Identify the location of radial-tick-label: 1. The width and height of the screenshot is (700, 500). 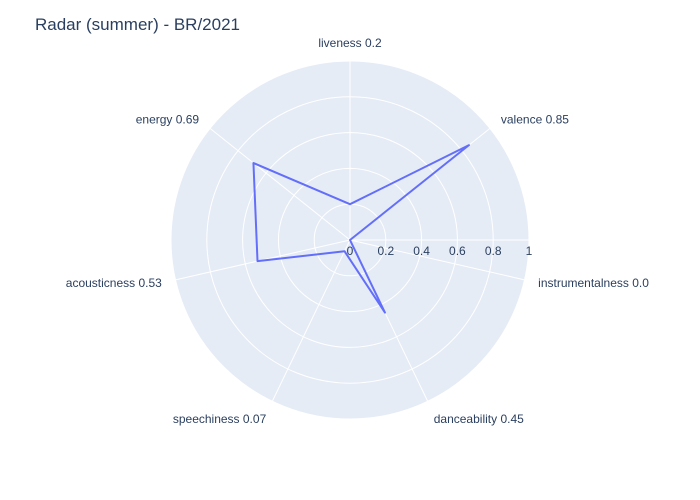
(529, 251).